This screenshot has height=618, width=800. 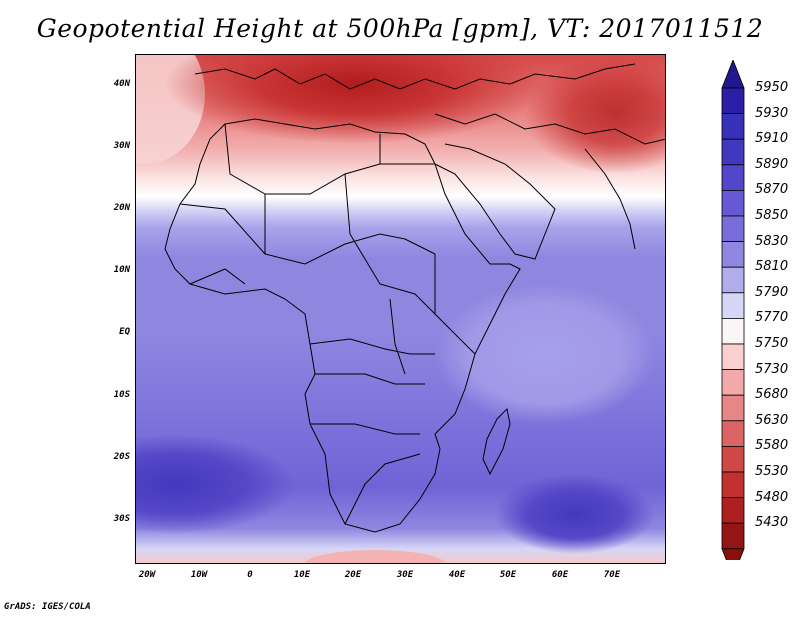 I want to click on colorbar-label: 5790, so click(x=772, y=292).